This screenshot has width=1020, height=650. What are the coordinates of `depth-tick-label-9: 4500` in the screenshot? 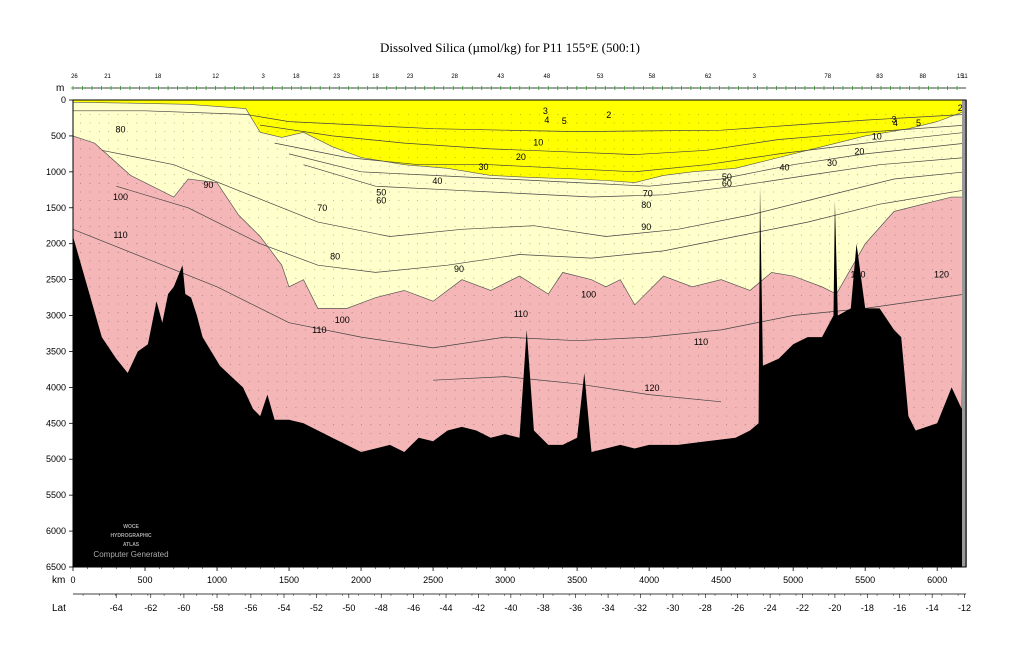 It's located at (56, 423).